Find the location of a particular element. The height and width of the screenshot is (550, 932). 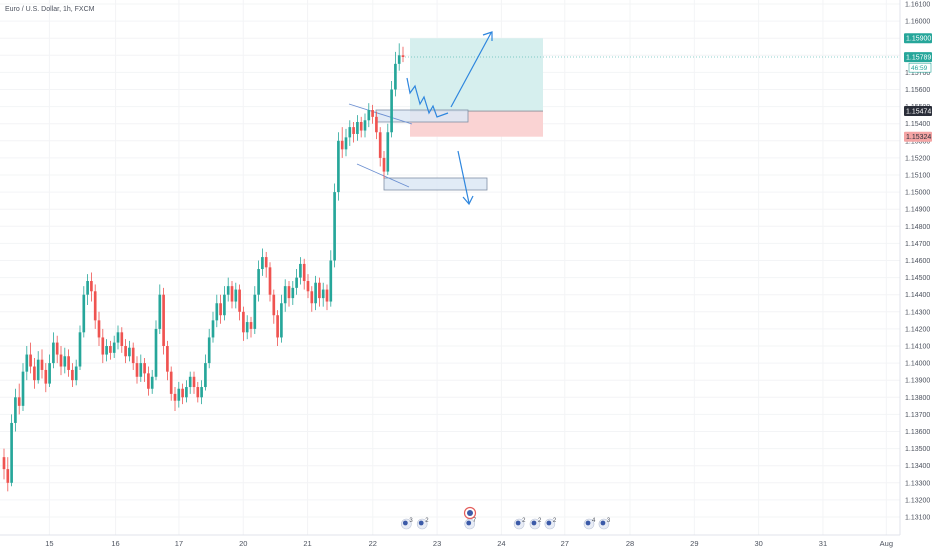

event-marker: 7 is located at coordinates (470, 524).